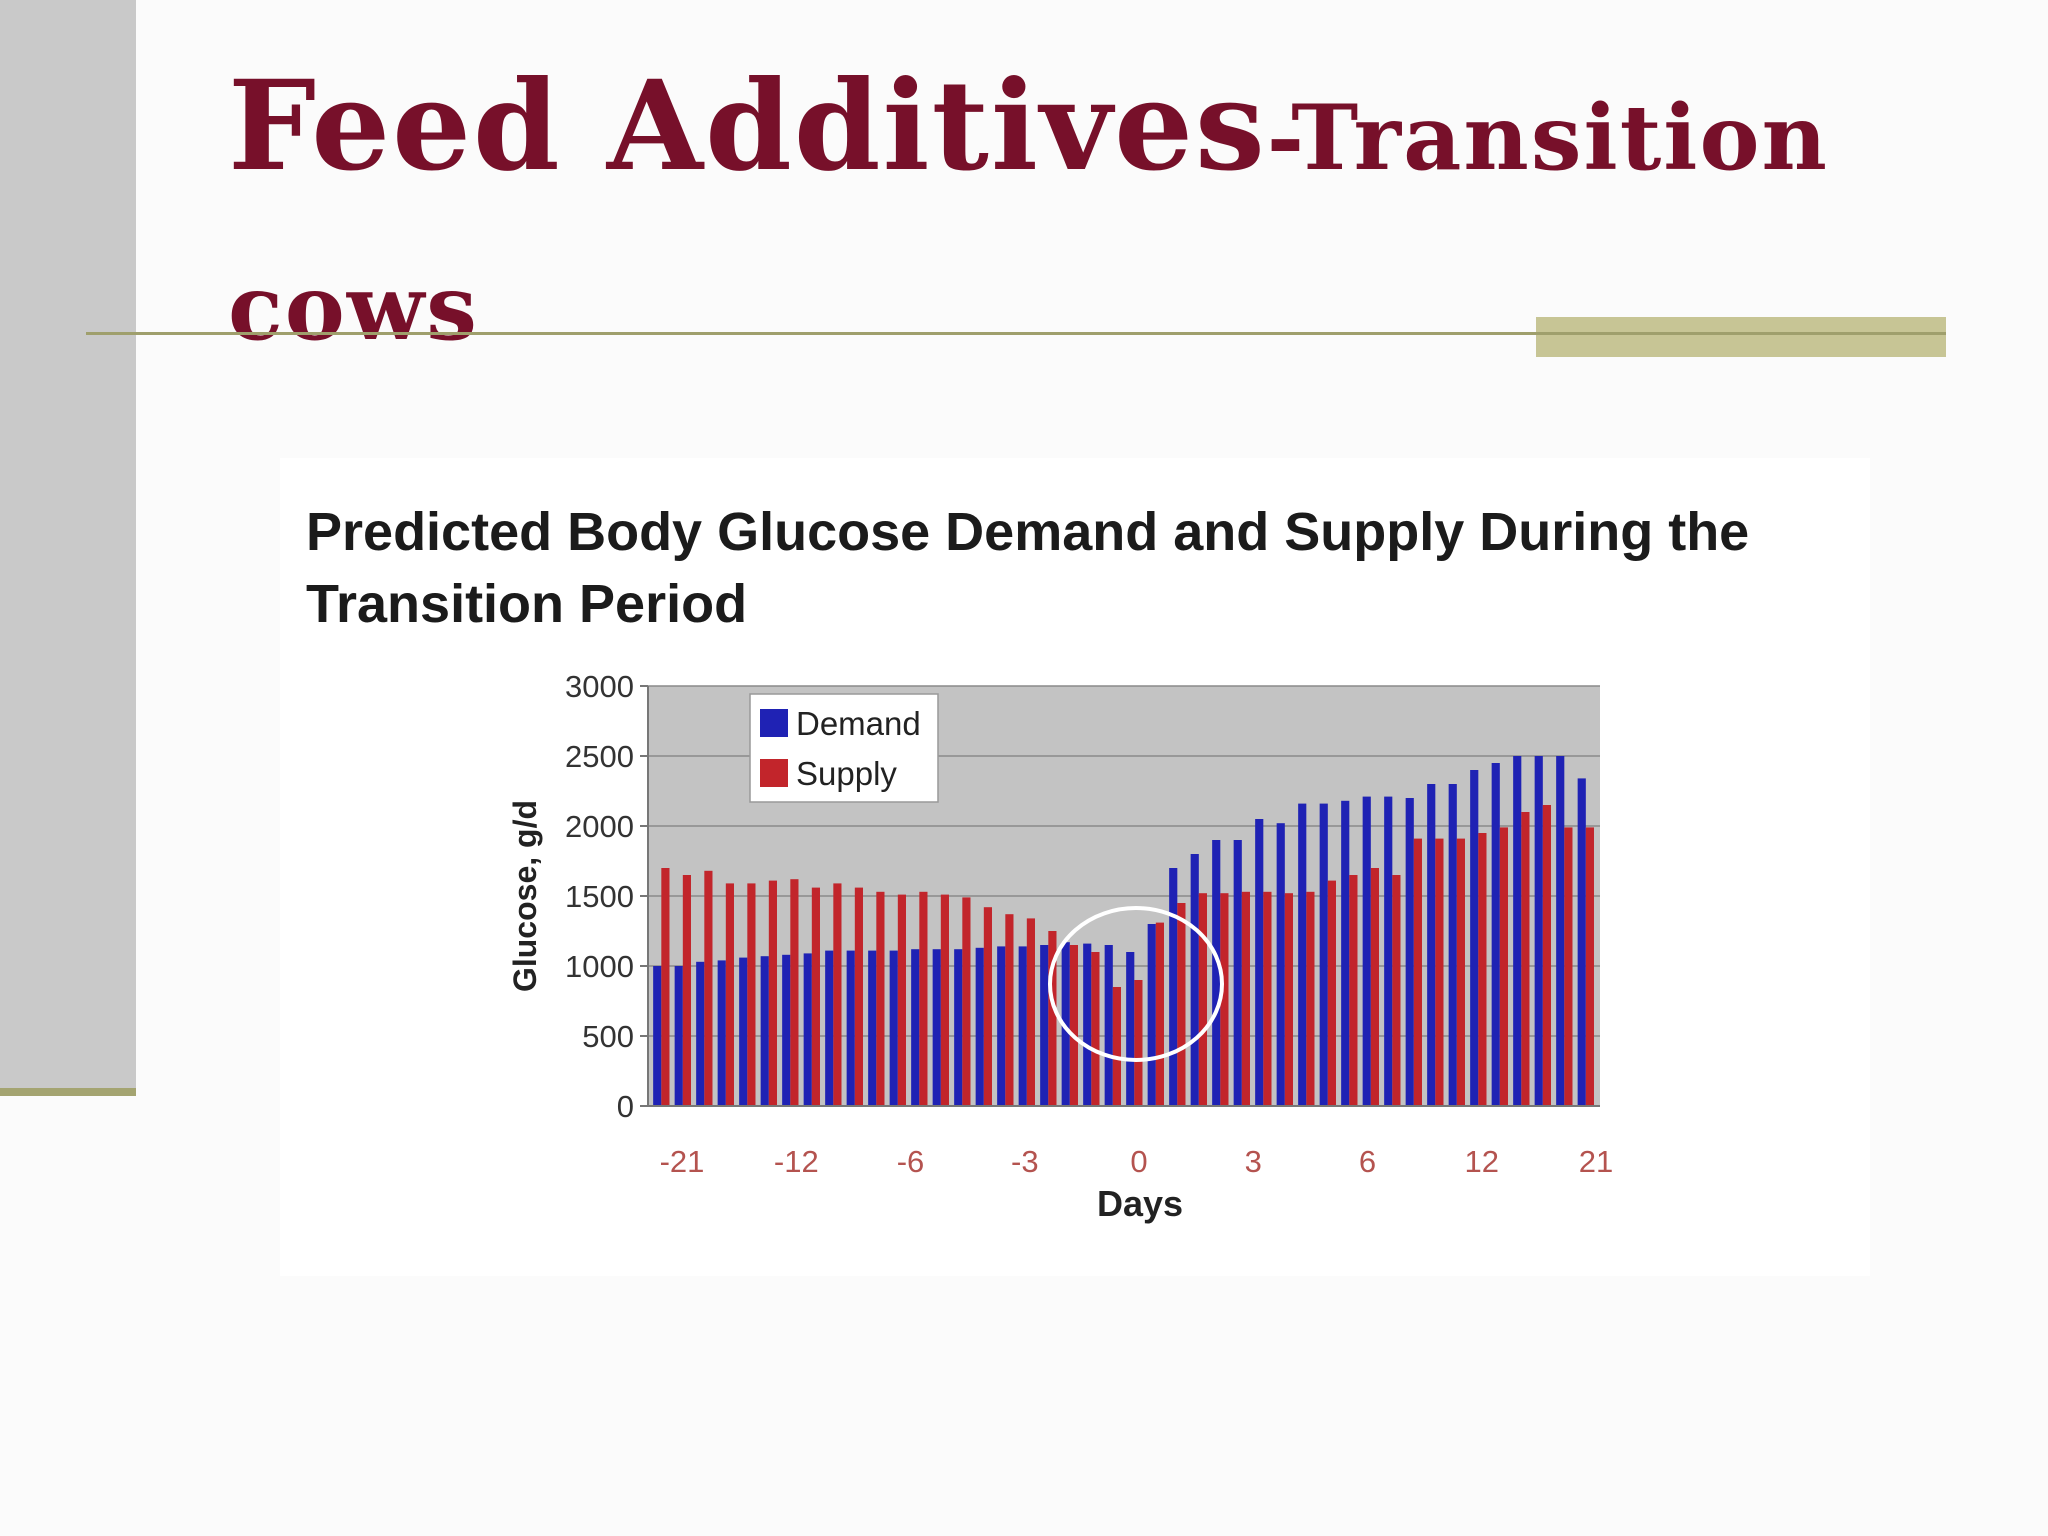  I want to click on left-accent-band, so click(68, 544).